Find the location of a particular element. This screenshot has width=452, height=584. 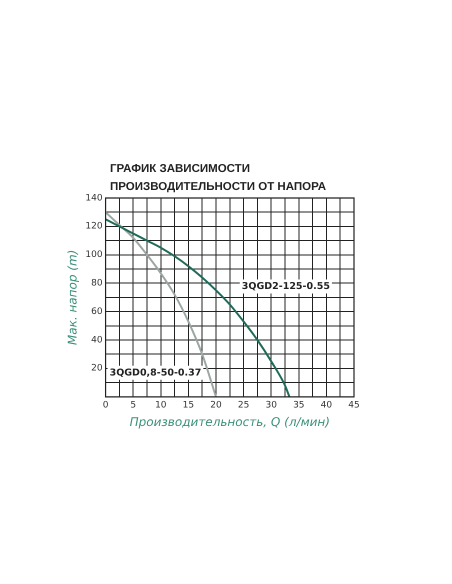

y-tick-label: 100 is located at coordinates (94, 255).